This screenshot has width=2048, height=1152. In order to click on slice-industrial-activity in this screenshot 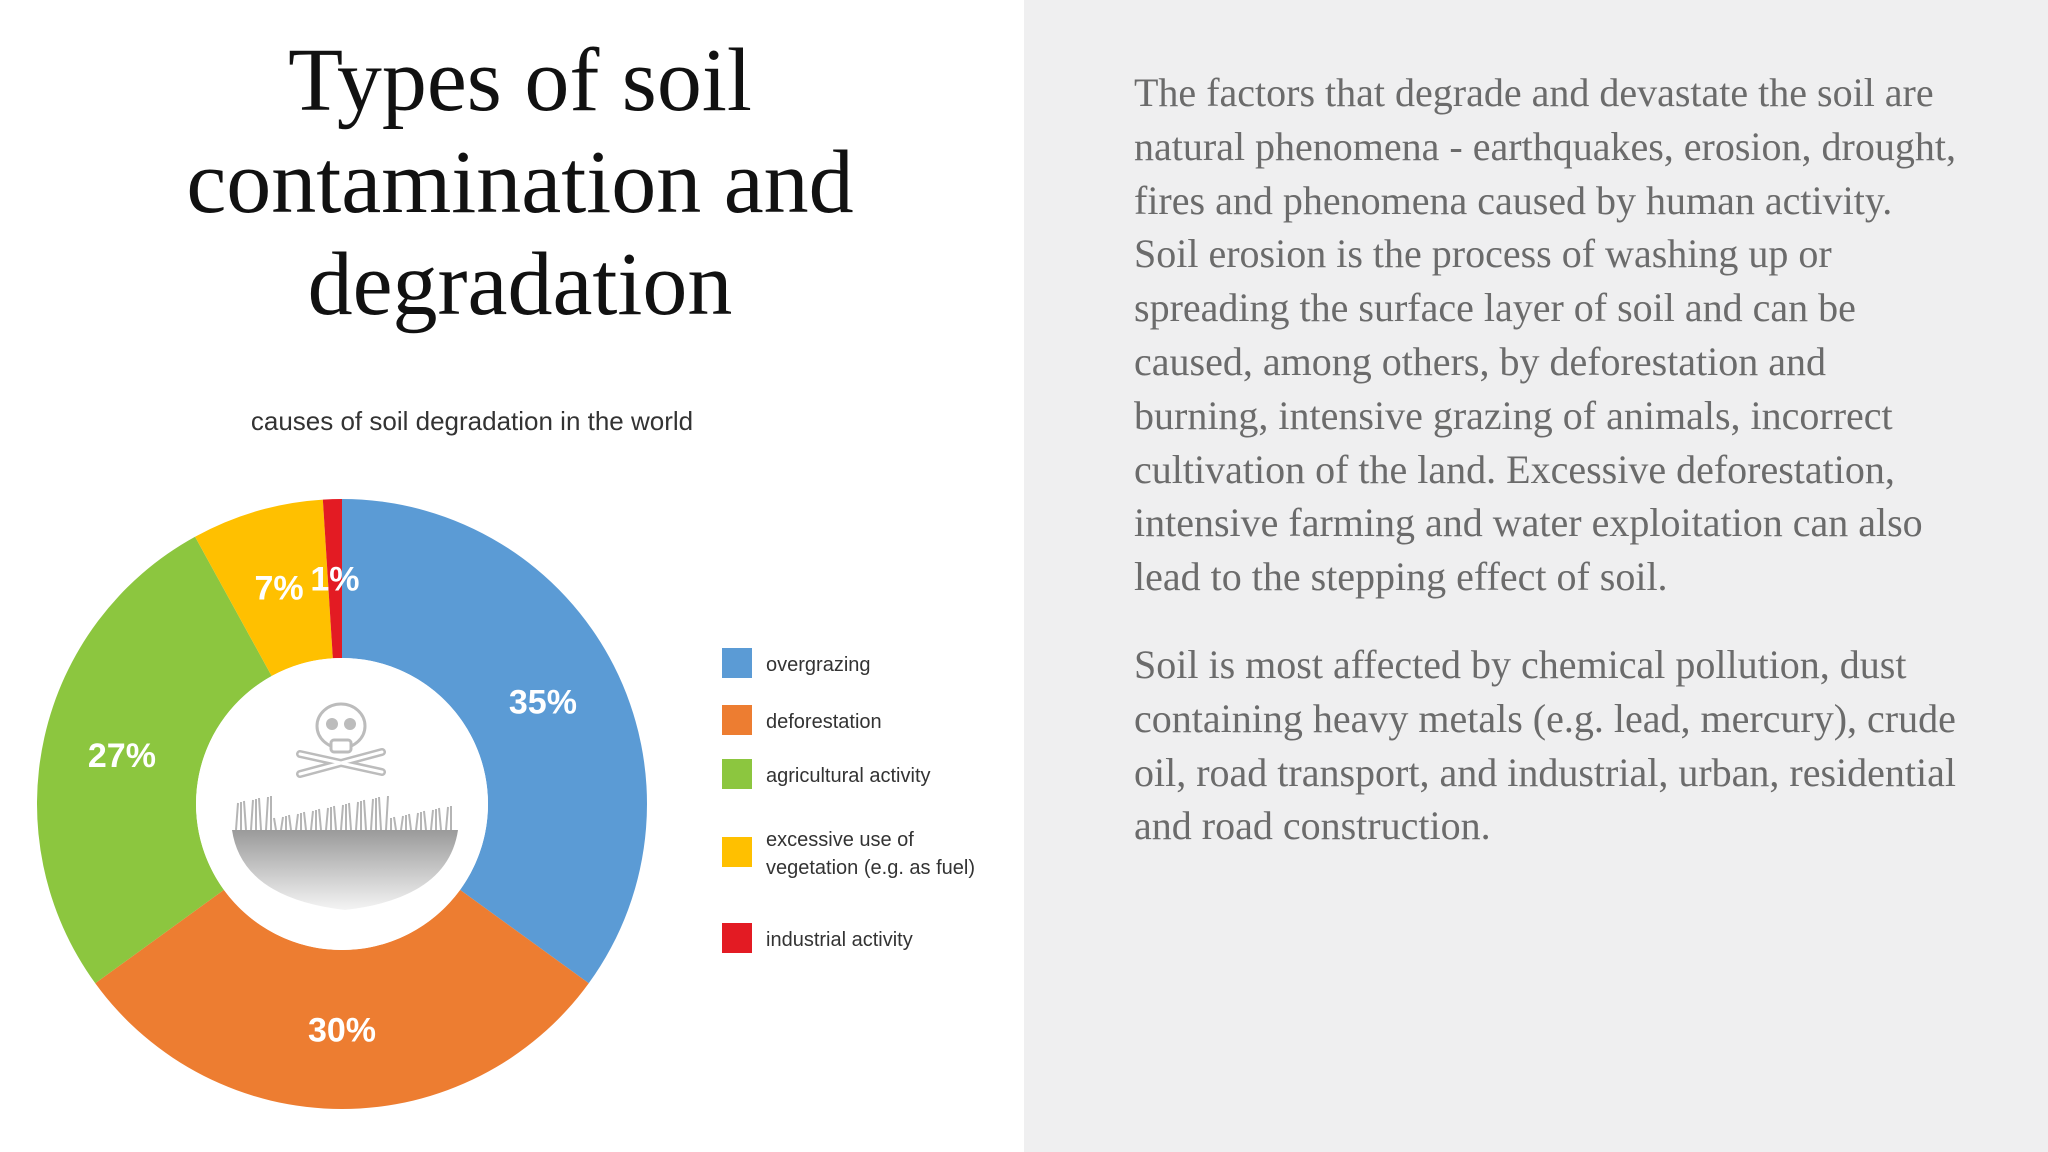, I will do `click(332, 579)`.